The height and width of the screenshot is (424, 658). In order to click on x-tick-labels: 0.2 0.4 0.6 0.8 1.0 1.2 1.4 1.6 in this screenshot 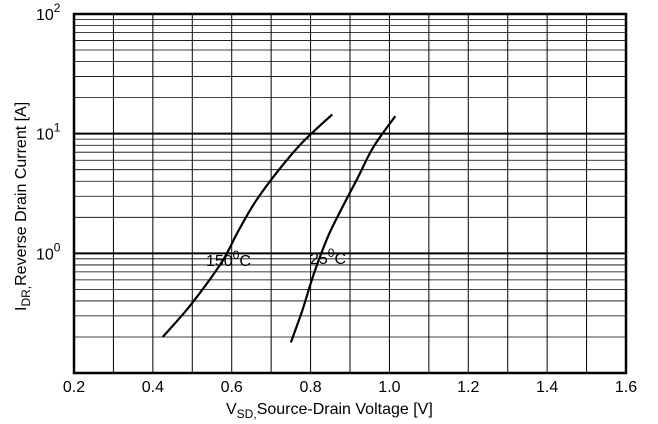, I will do `click(350, 387)`.